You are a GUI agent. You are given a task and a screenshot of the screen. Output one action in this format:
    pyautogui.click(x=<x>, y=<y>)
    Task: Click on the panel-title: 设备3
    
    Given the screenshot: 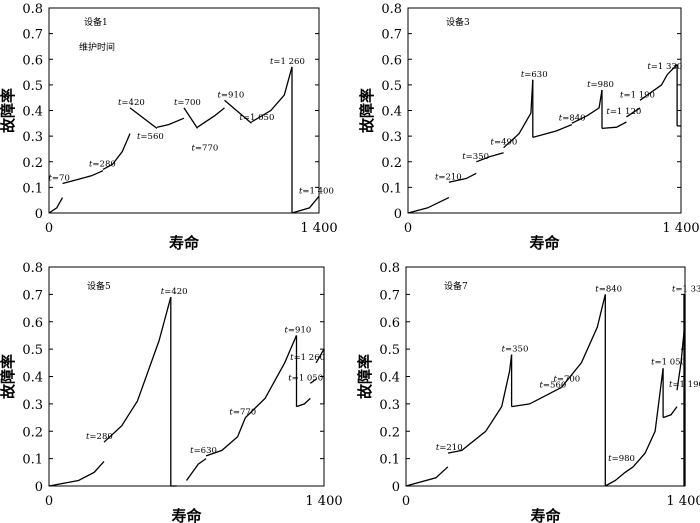 What is the action you would take?
    pyautogui.click(x=458, y=22)
    